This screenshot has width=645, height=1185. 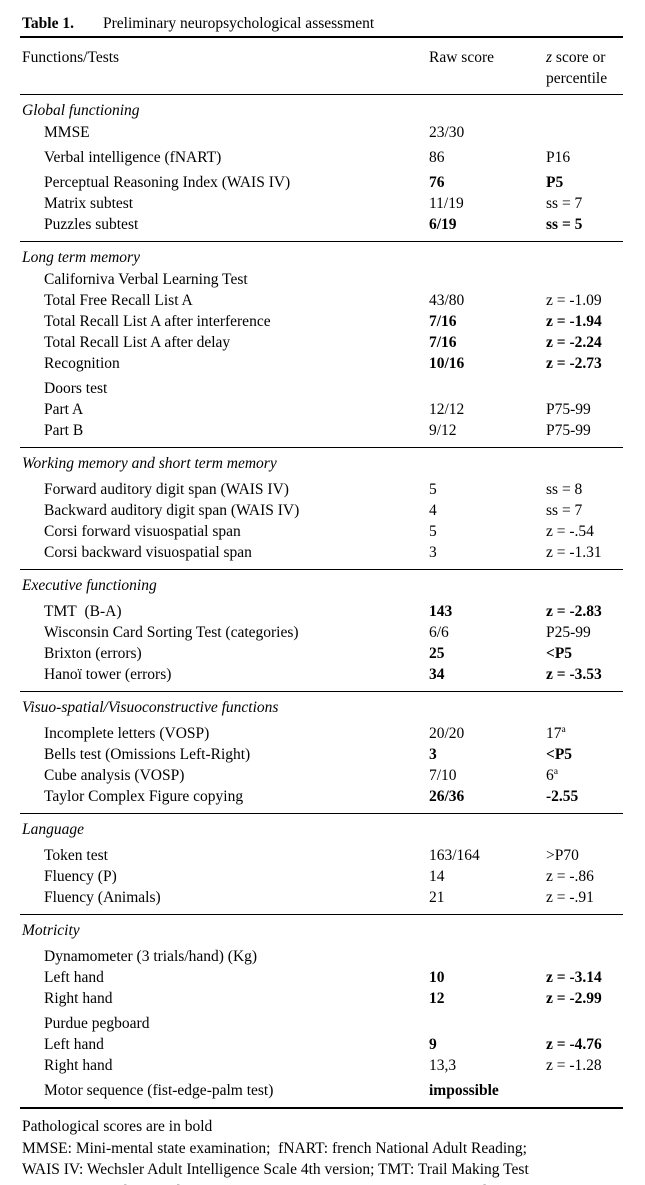 What do you see at coordinates (171, 632) in the screenshot?
I see `row-label: Wisconsin Card Sorting Test (categories)` at bounding box center [171, 632].